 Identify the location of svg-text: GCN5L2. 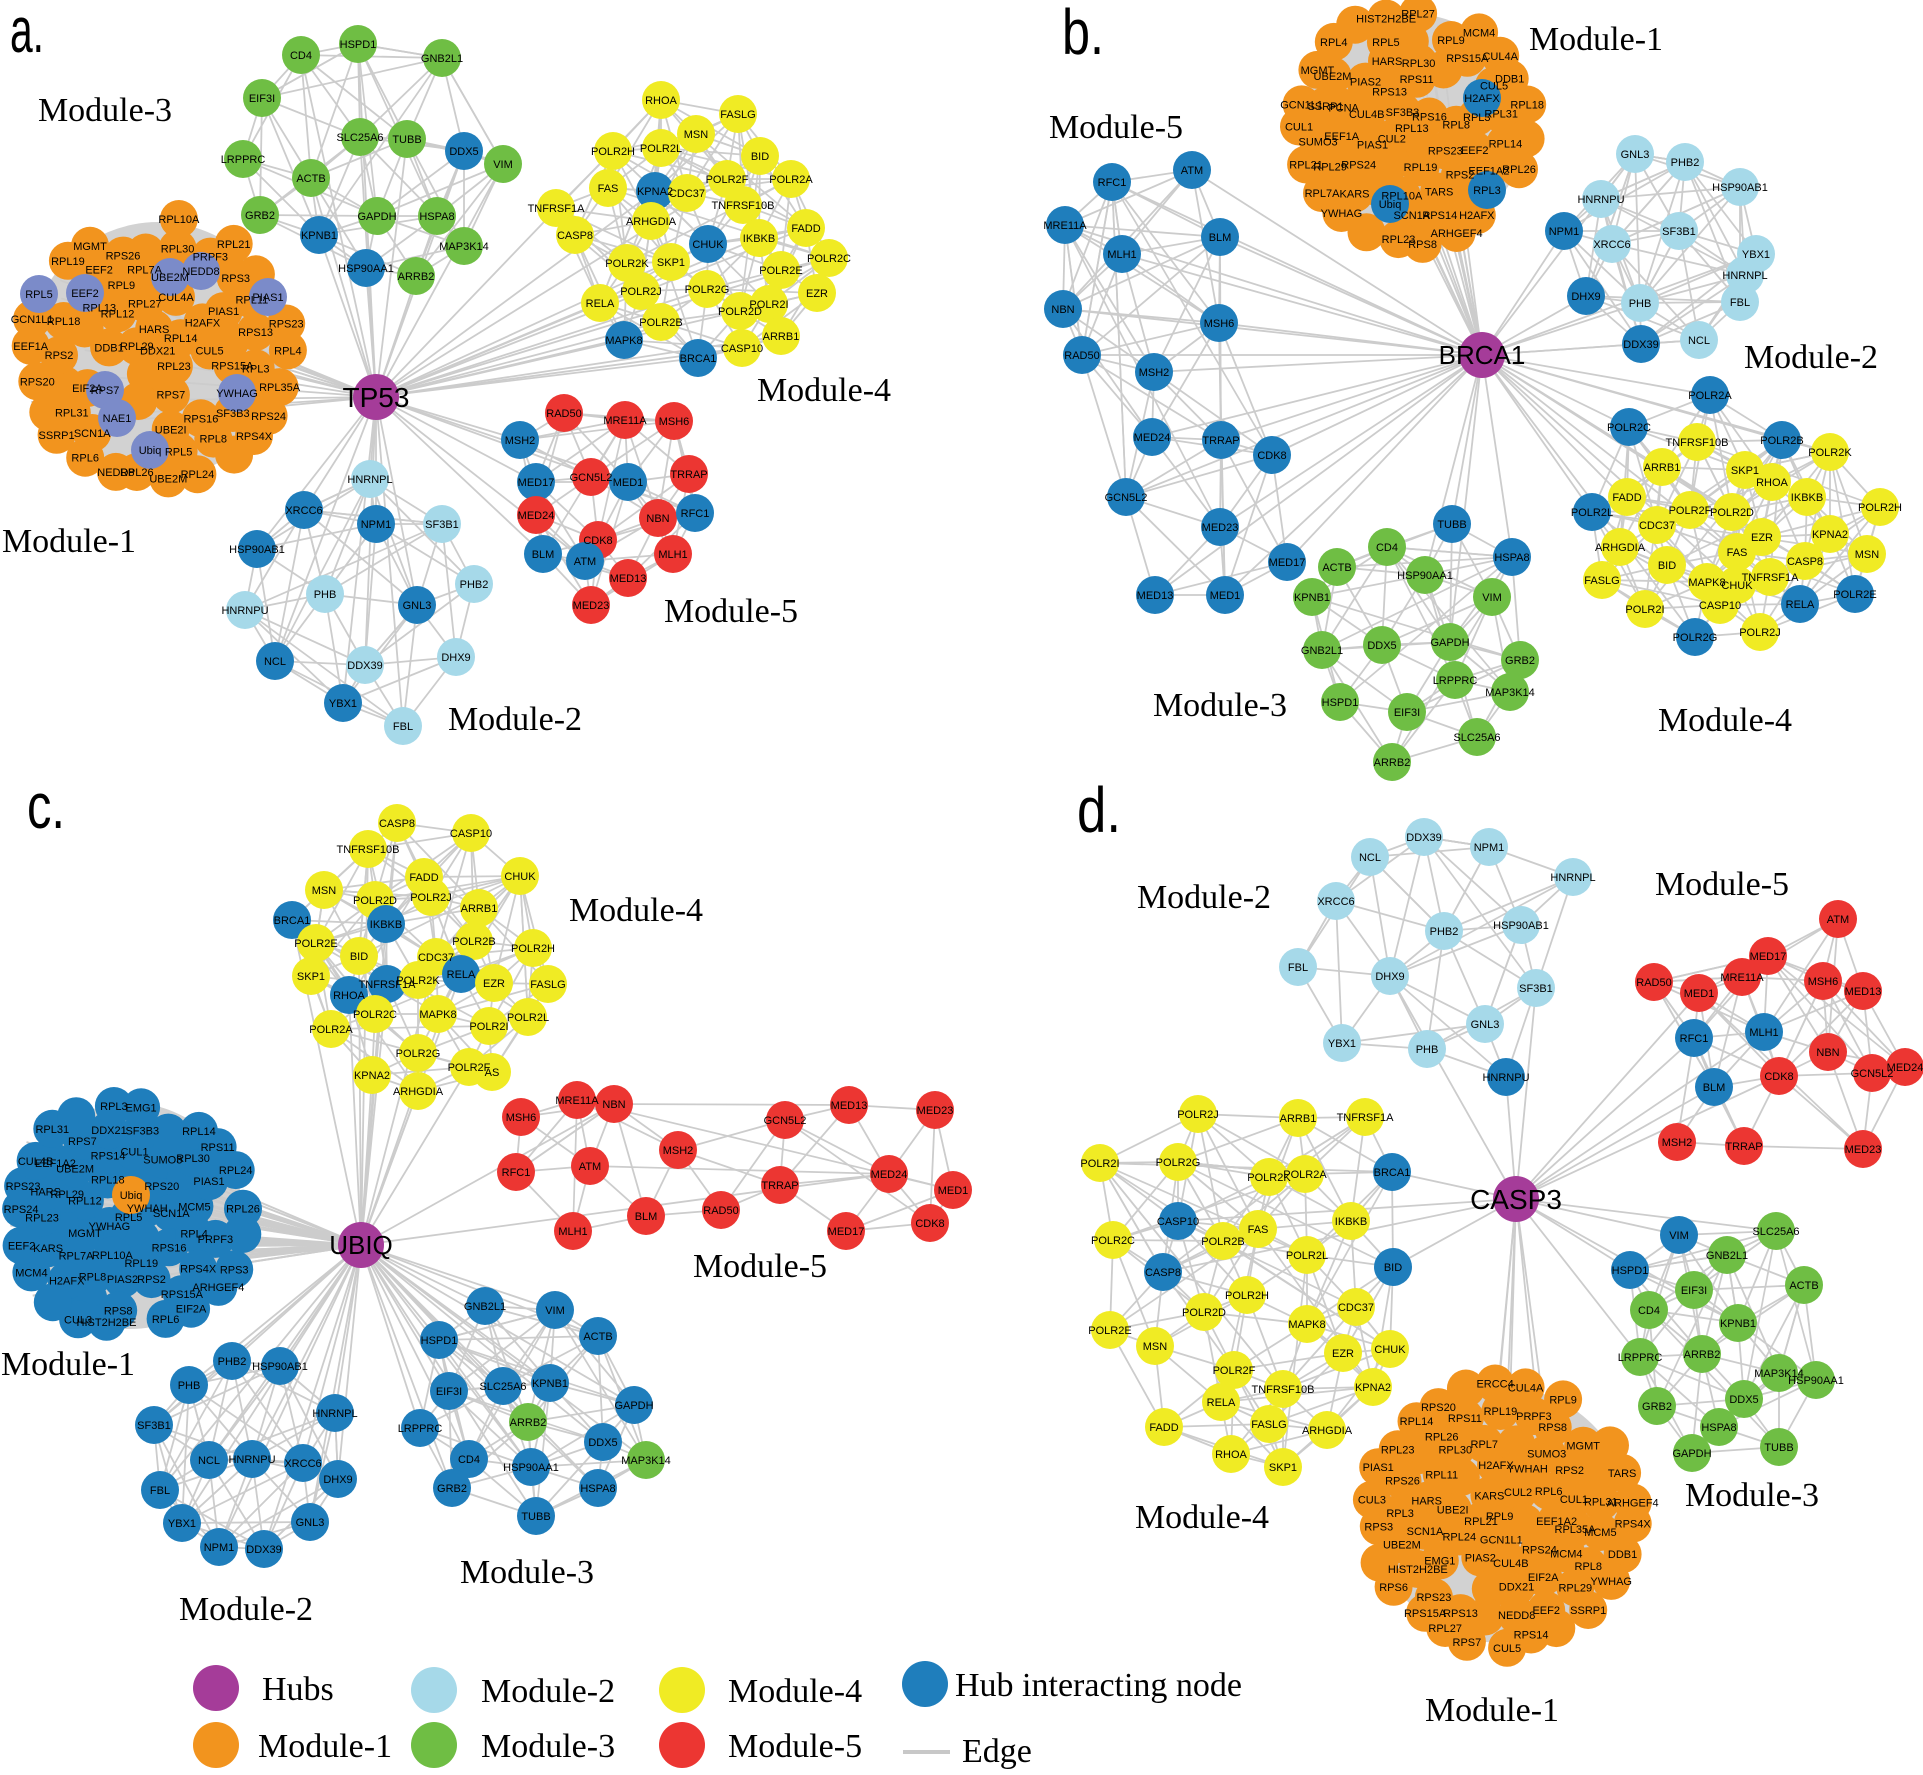
(591, 478).